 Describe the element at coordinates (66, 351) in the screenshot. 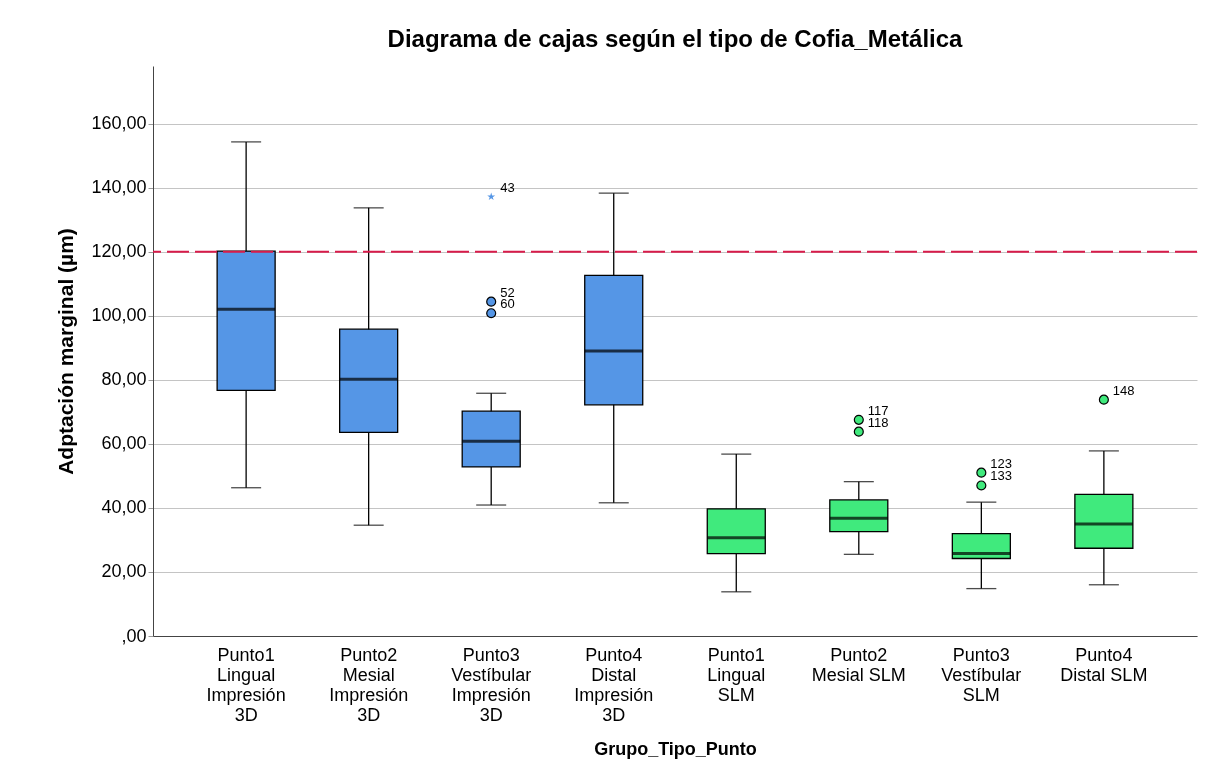

I see `y-axis-title: Adptación marginal (µm)` at that location.